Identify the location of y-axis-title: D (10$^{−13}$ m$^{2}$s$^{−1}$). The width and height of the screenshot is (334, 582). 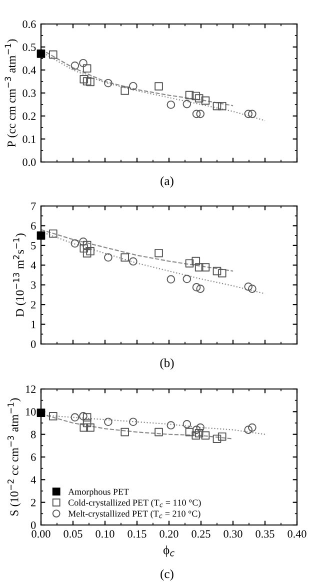
(19, 275).